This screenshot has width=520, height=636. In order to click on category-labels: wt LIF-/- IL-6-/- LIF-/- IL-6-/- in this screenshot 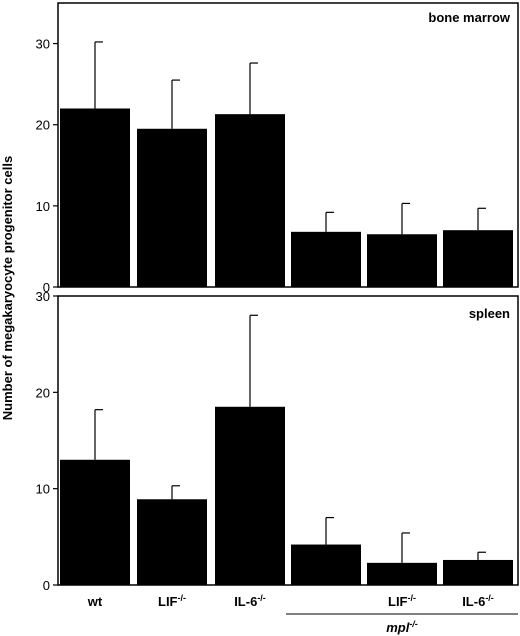, I will do `click(290, 601)`.